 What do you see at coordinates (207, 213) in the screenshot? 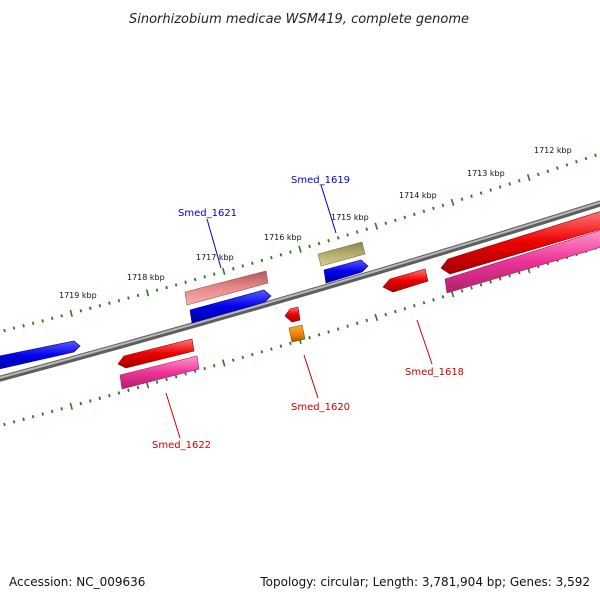
I see `gene-label-smed-1621: Smed_1621` at bounding box center [207, 213].